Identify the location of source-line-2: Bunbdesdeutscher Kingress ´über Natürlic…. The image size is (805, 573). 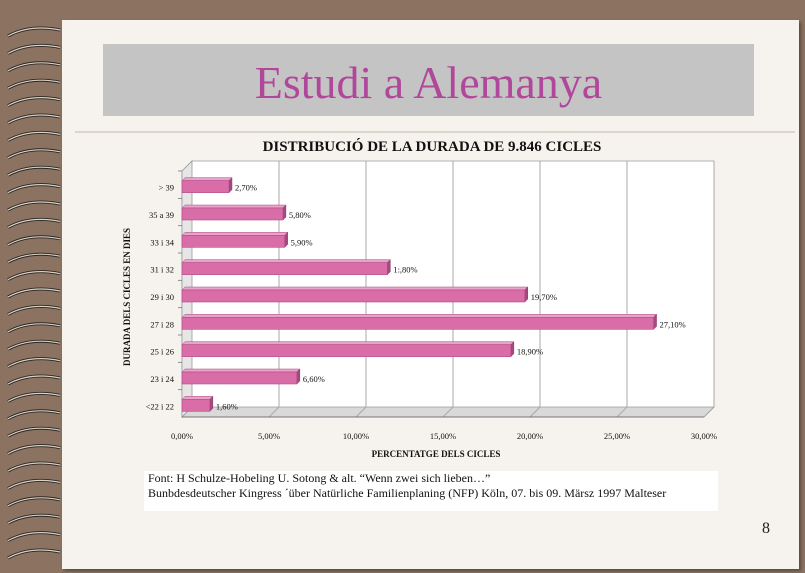
(407, 493).